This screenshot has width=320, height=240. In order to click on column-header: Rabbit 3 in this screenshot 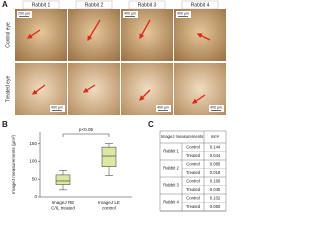, I will do `click(147, 5)`.